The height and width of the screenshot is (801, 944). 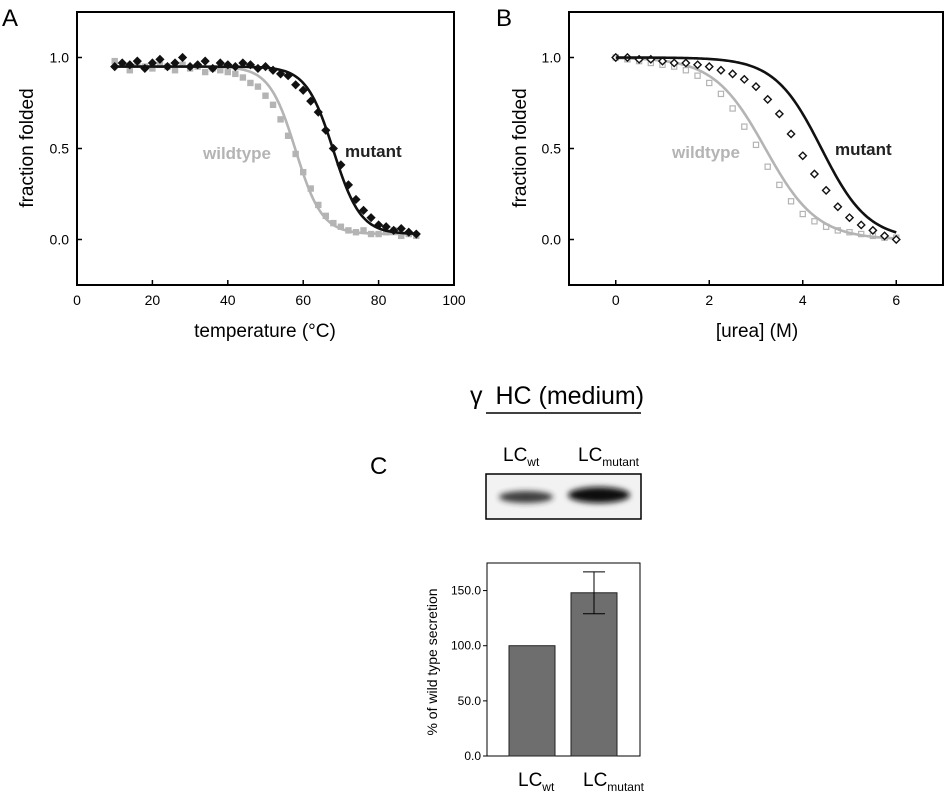 I want to click on panel-b-y-tick-label: 0.5, so click(x=552, y=149).